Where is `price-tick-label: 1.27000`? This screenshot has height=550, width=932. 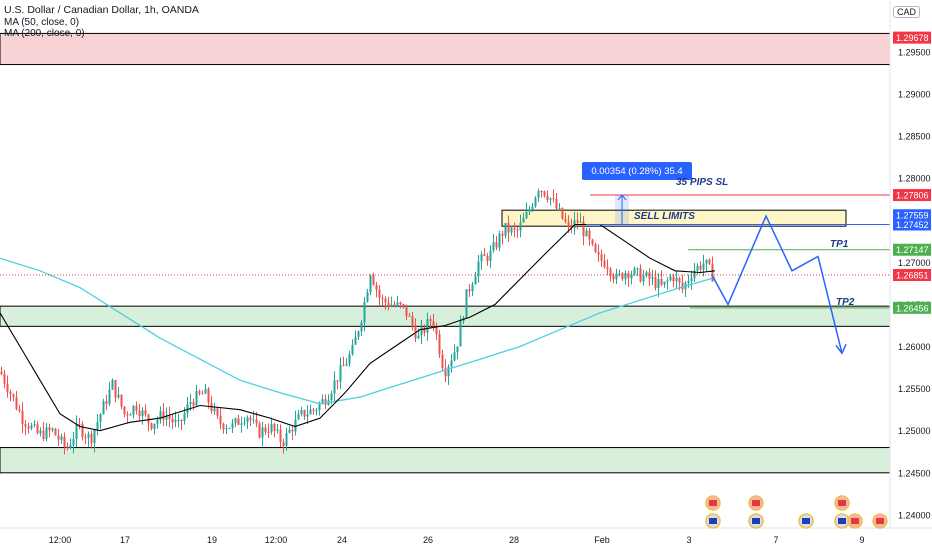 price-tick-label: 1.27000 is located at coordinates (914, 263).